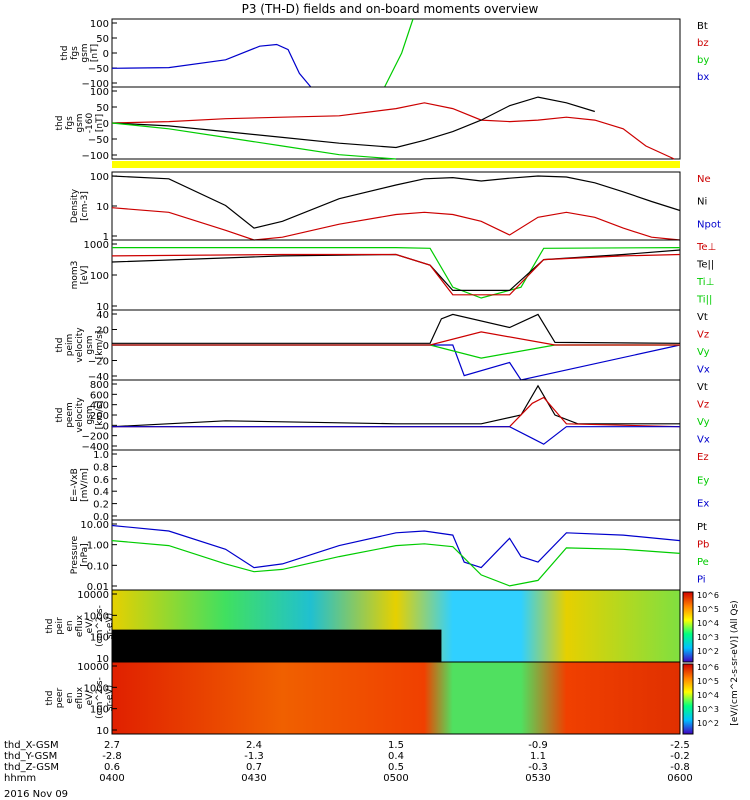 The width and height of the screenshot is (750, 800). Describe the element at coordinates (703, 457) in the screenshot. I see `legend-Ez: Ez` at that location.